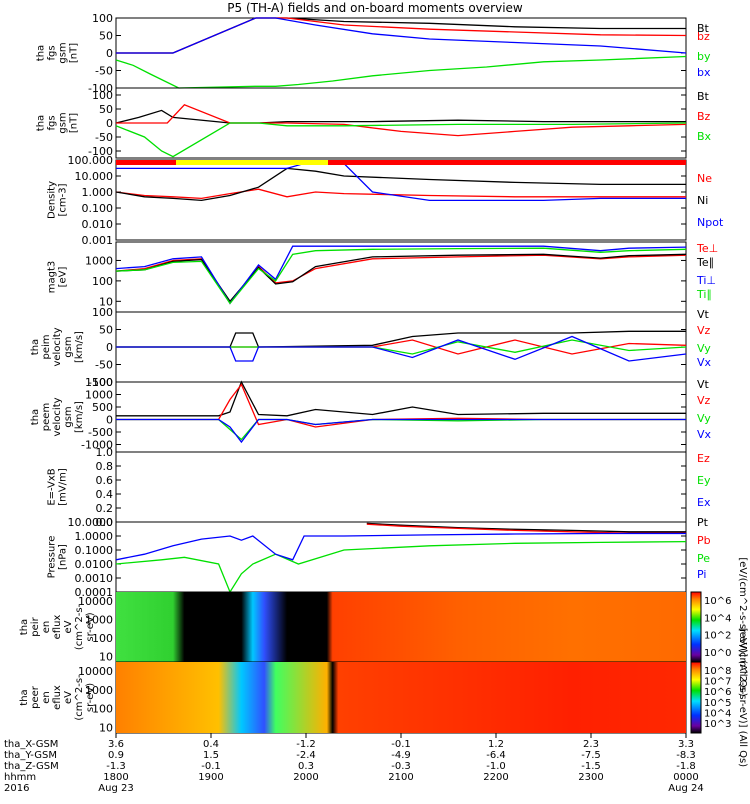 Image resolution: width=750 pixels, height=804 pixels. What do you see at coordinates (401, 567) in the screenshot?
I see `series-line-Pe` at bounding box center [401, 567].